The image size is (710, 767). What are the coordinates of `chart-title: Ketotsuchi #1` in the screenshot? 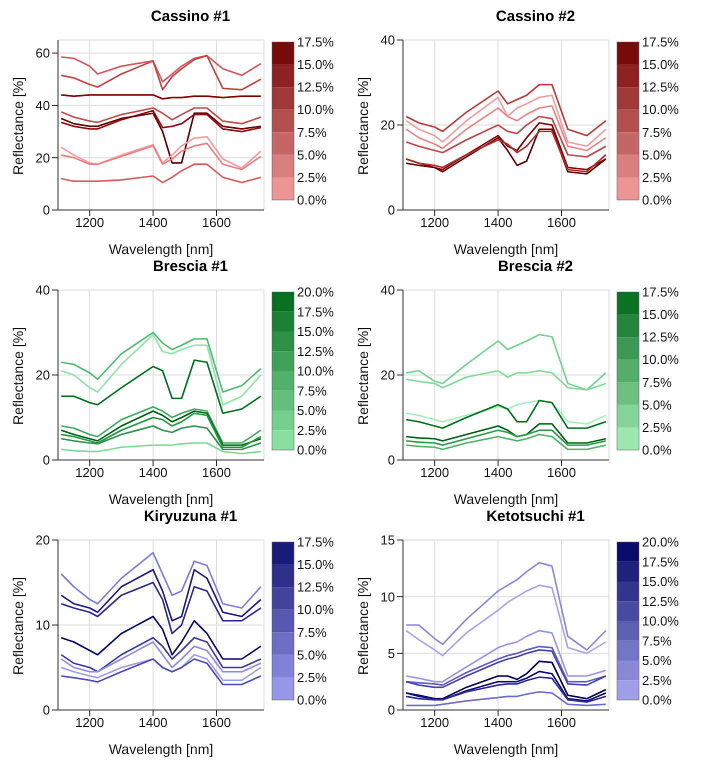 It's located at (535, 517).